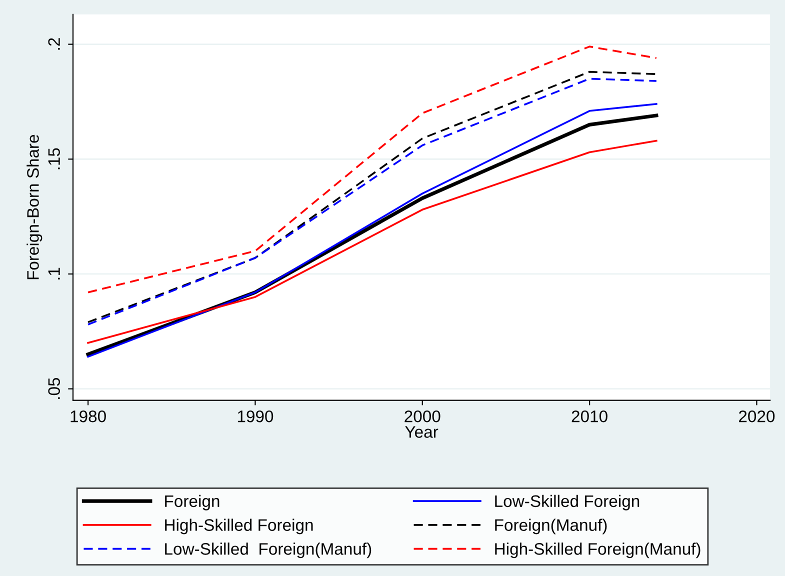  What do you see at coordinates (256, 416) in the screenshot?
I see `x-tick-label: 1990` at bounding box center [256, 416].